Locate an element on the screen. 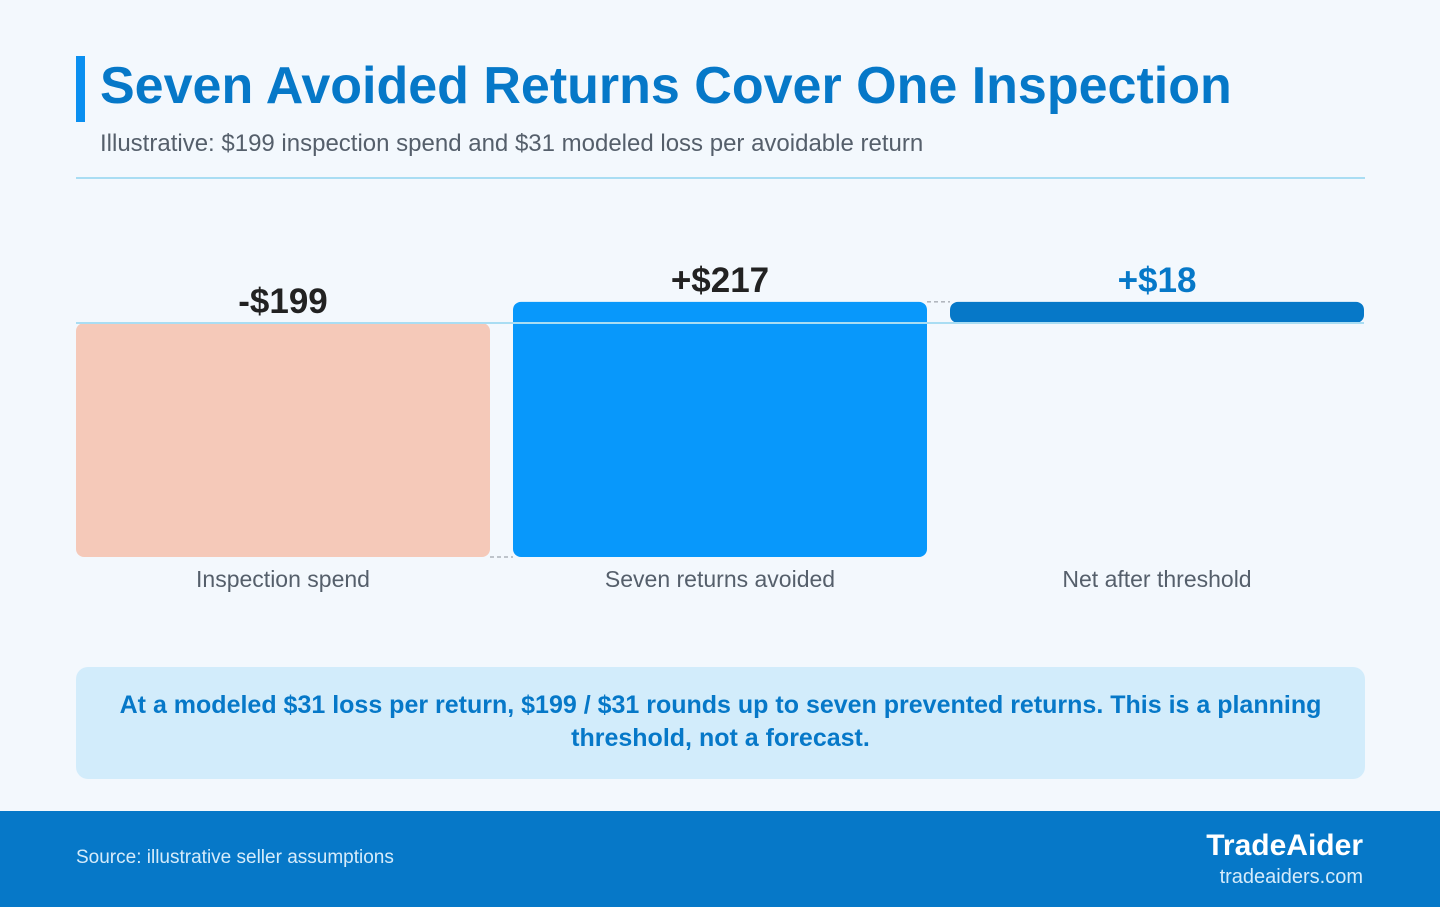 The image size is (1440, 907). category-label: Seven returns avoided is located at coordinates (720, 579).